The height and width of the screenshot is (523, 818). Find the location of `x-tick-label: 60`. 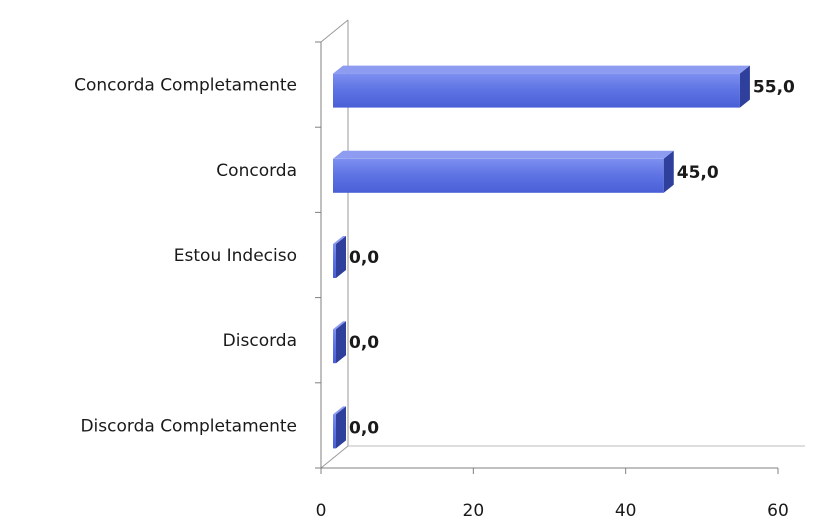

x-tick-label: 60 is located at coordinates (778, 511).